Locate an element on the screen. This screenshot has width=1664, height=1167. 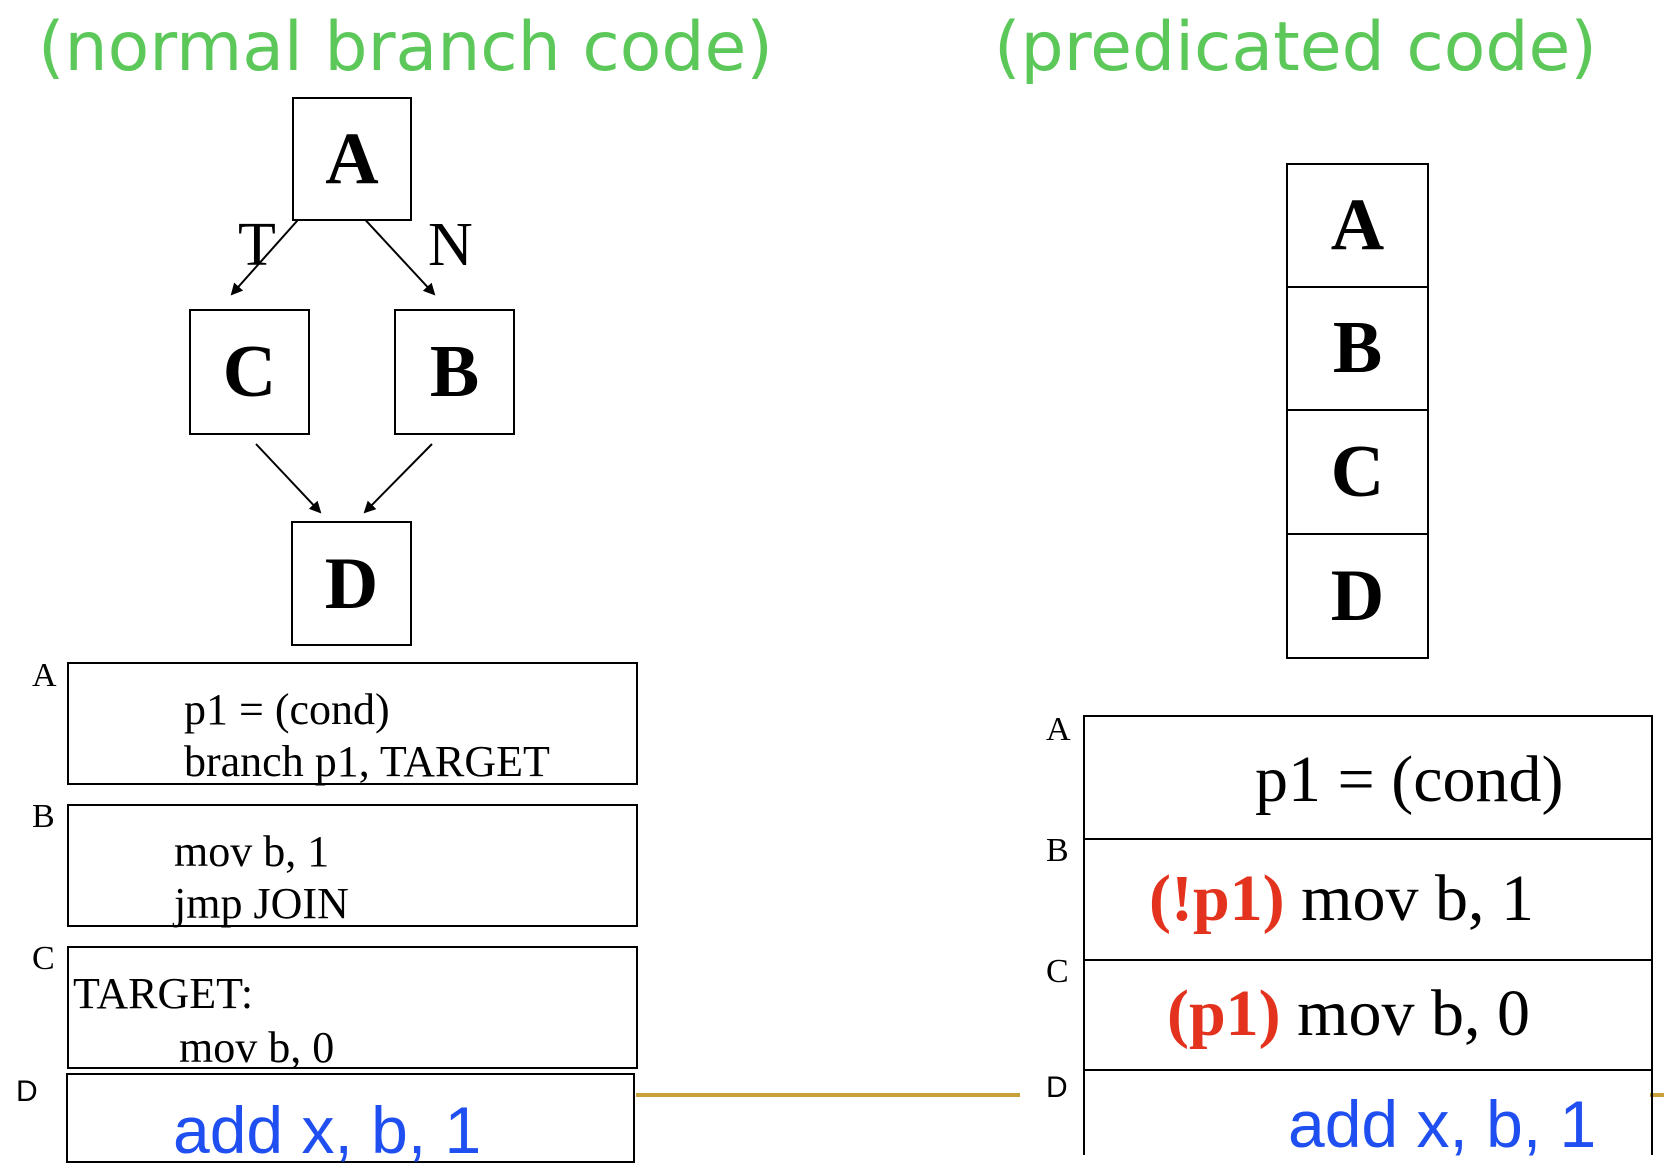
right-block-label-a: A is located at coordinates (1058, 729).